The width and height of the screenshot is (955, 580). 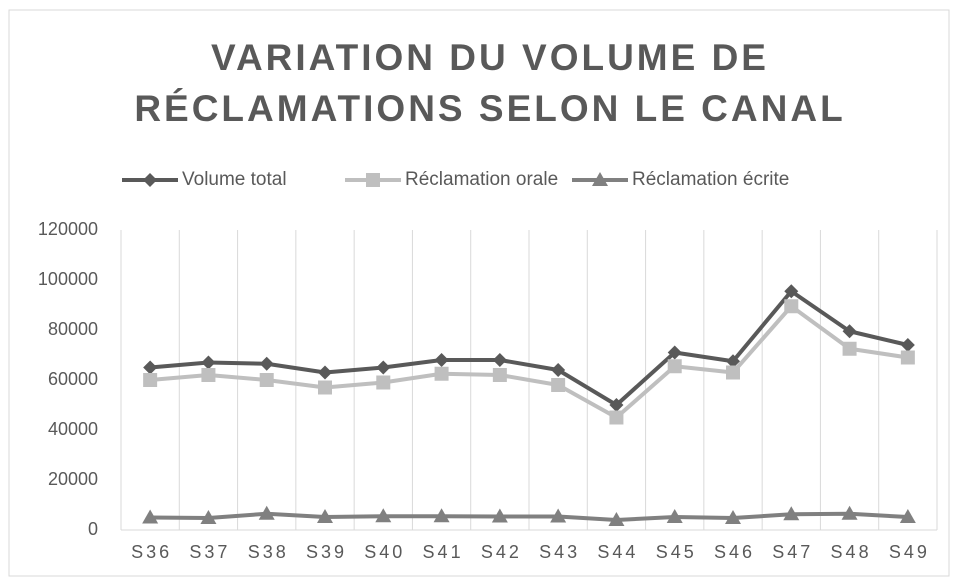 I want to click on x-tick-label: S36, so click(x=151, y=552).